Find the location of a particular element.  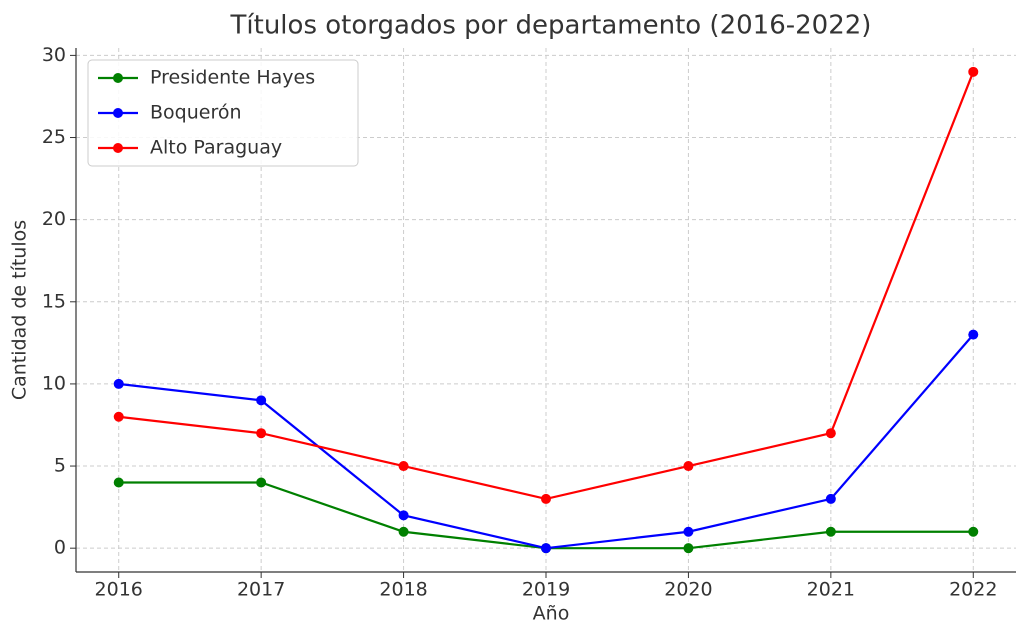

x-tick-label: 2019 is located at coordinates (546, 590).